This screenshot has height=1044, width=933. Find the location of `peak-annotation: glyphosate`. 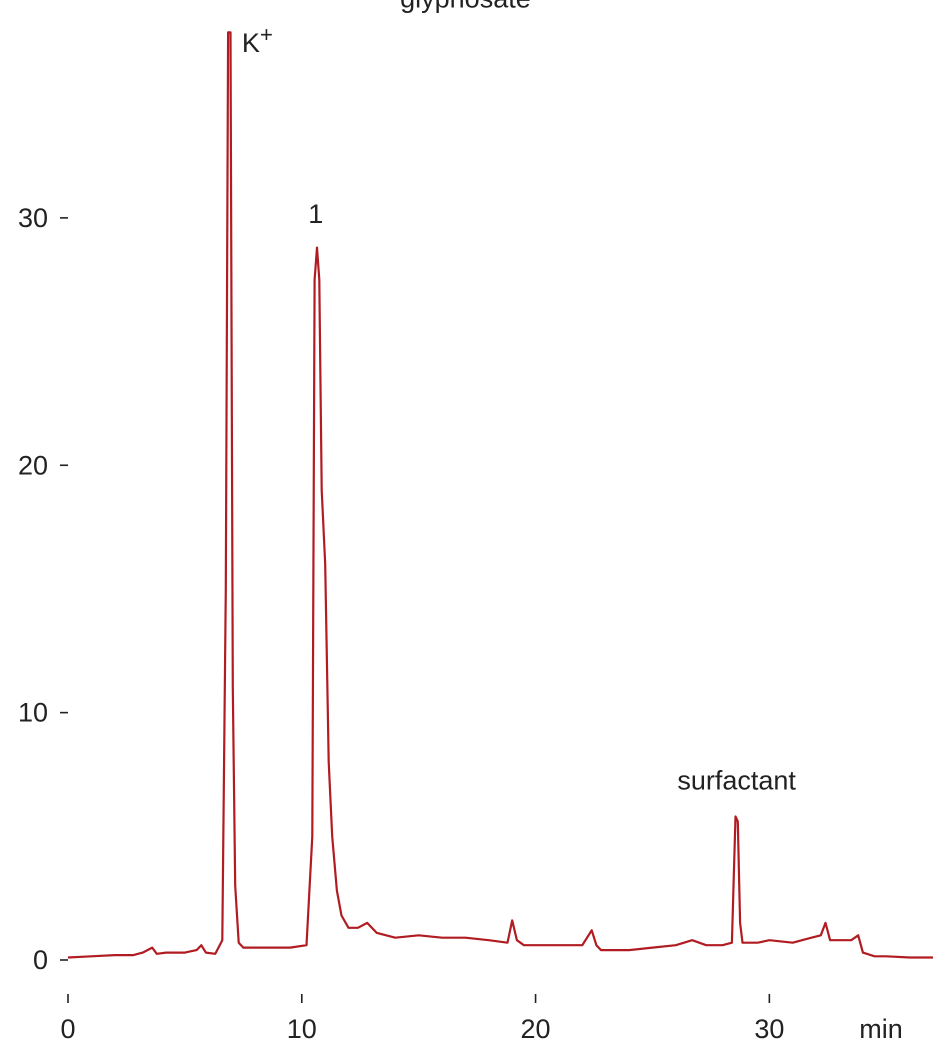

peak-annotation: glyphosate is located at coordinates (465, 7).